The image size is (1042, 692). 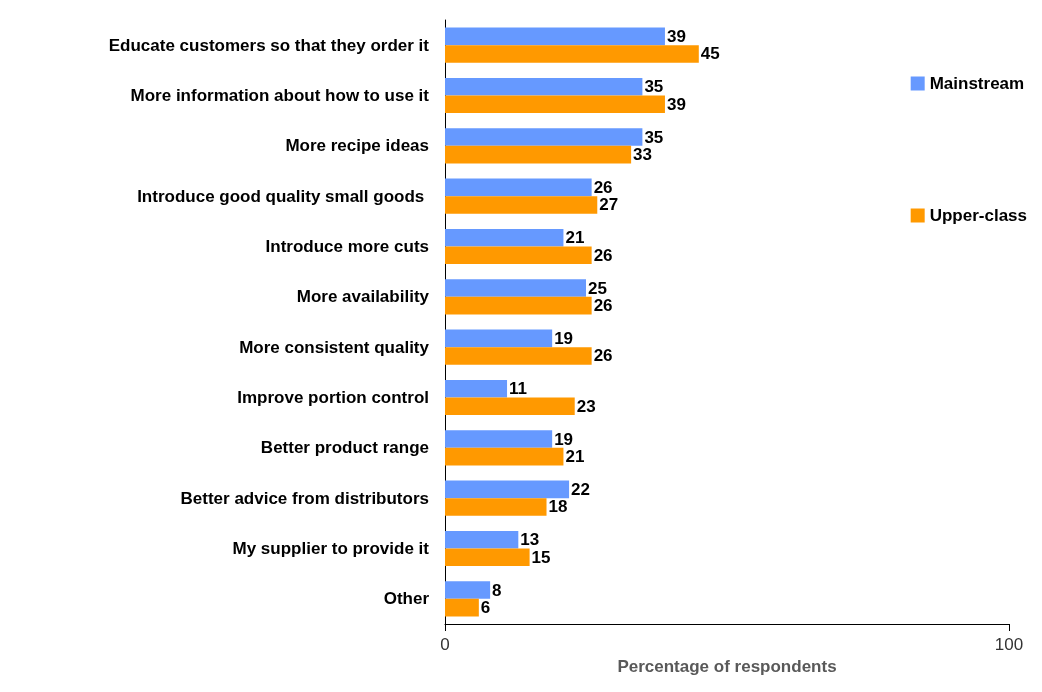 What do you see at coordinates (710, 54) in the screenshot?
I see `data-label: 45` at bounding box center [710, 54].